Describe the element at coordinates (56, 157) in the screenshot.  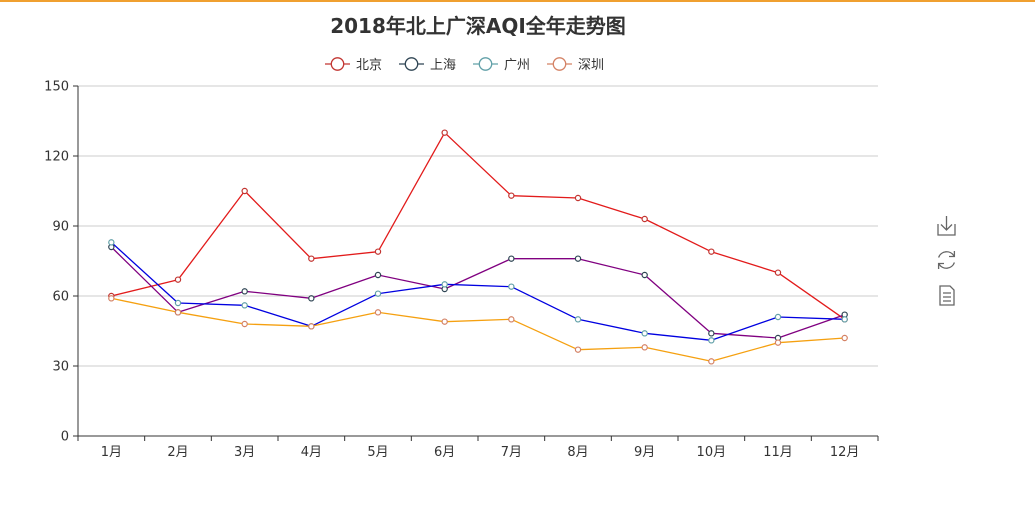
I see `y-tick-label: 120` at that location.